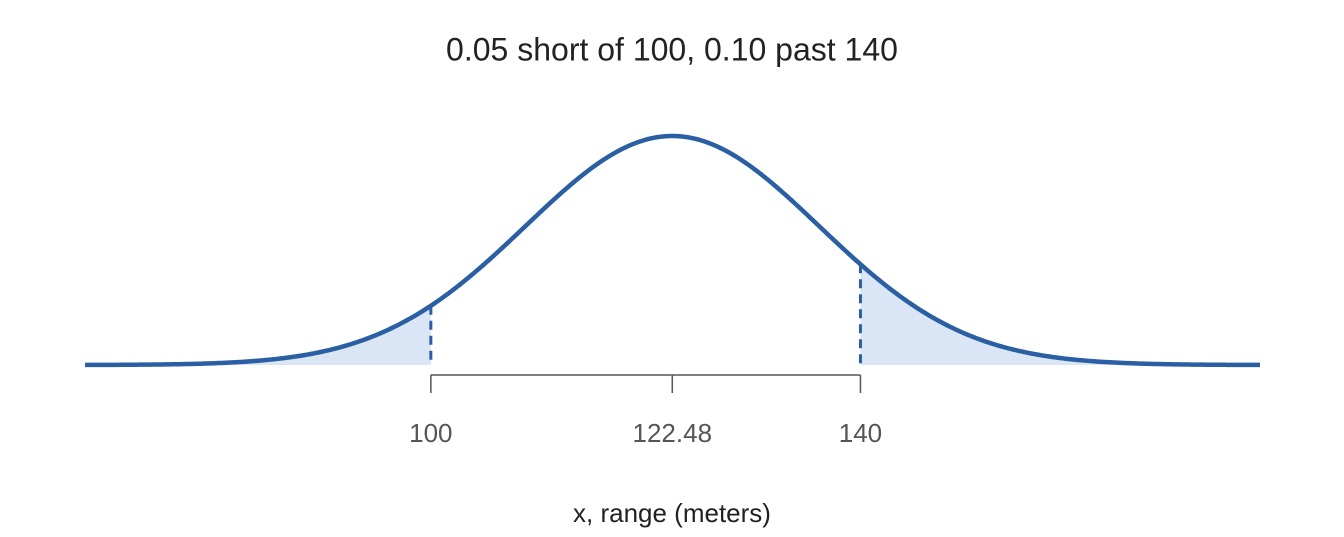 This screenshot has width=1344, height=537. I want to click on x-tick-label: 140, so click(860, 433).